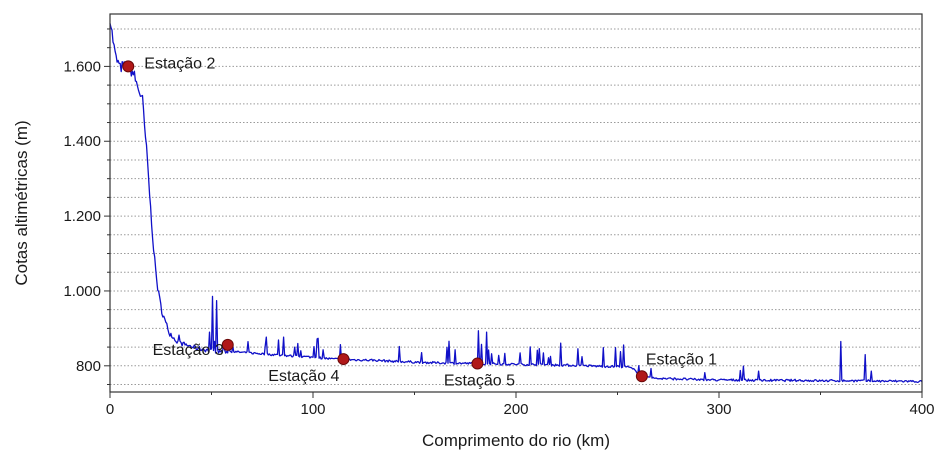 This screenshot has width=936, height=451. I want to click on x-tick-label: 0, so click(110, 409).